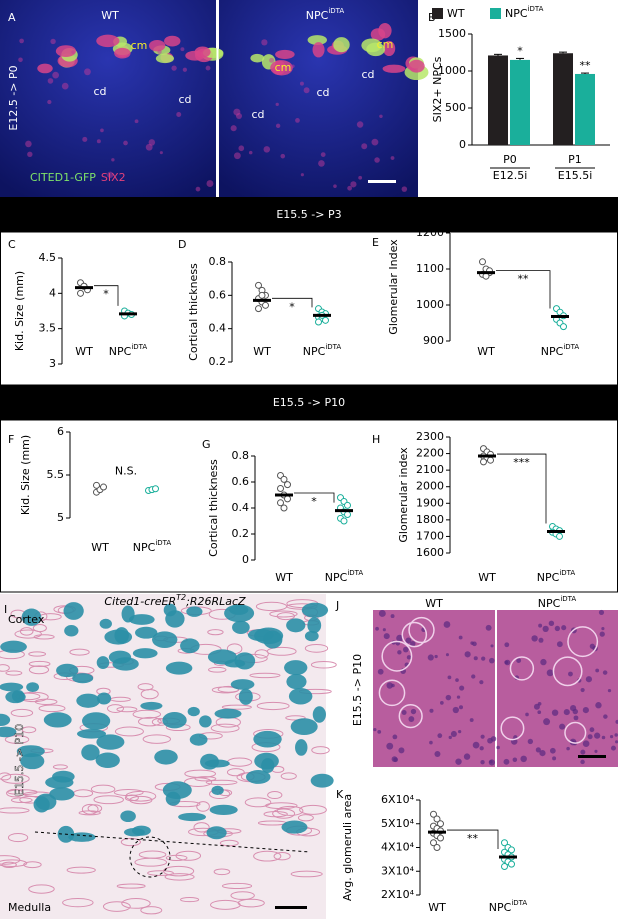 Image resolution: width=618 pixels, height=923 pixels. I want to click on glomerulus, so click(392, 693).